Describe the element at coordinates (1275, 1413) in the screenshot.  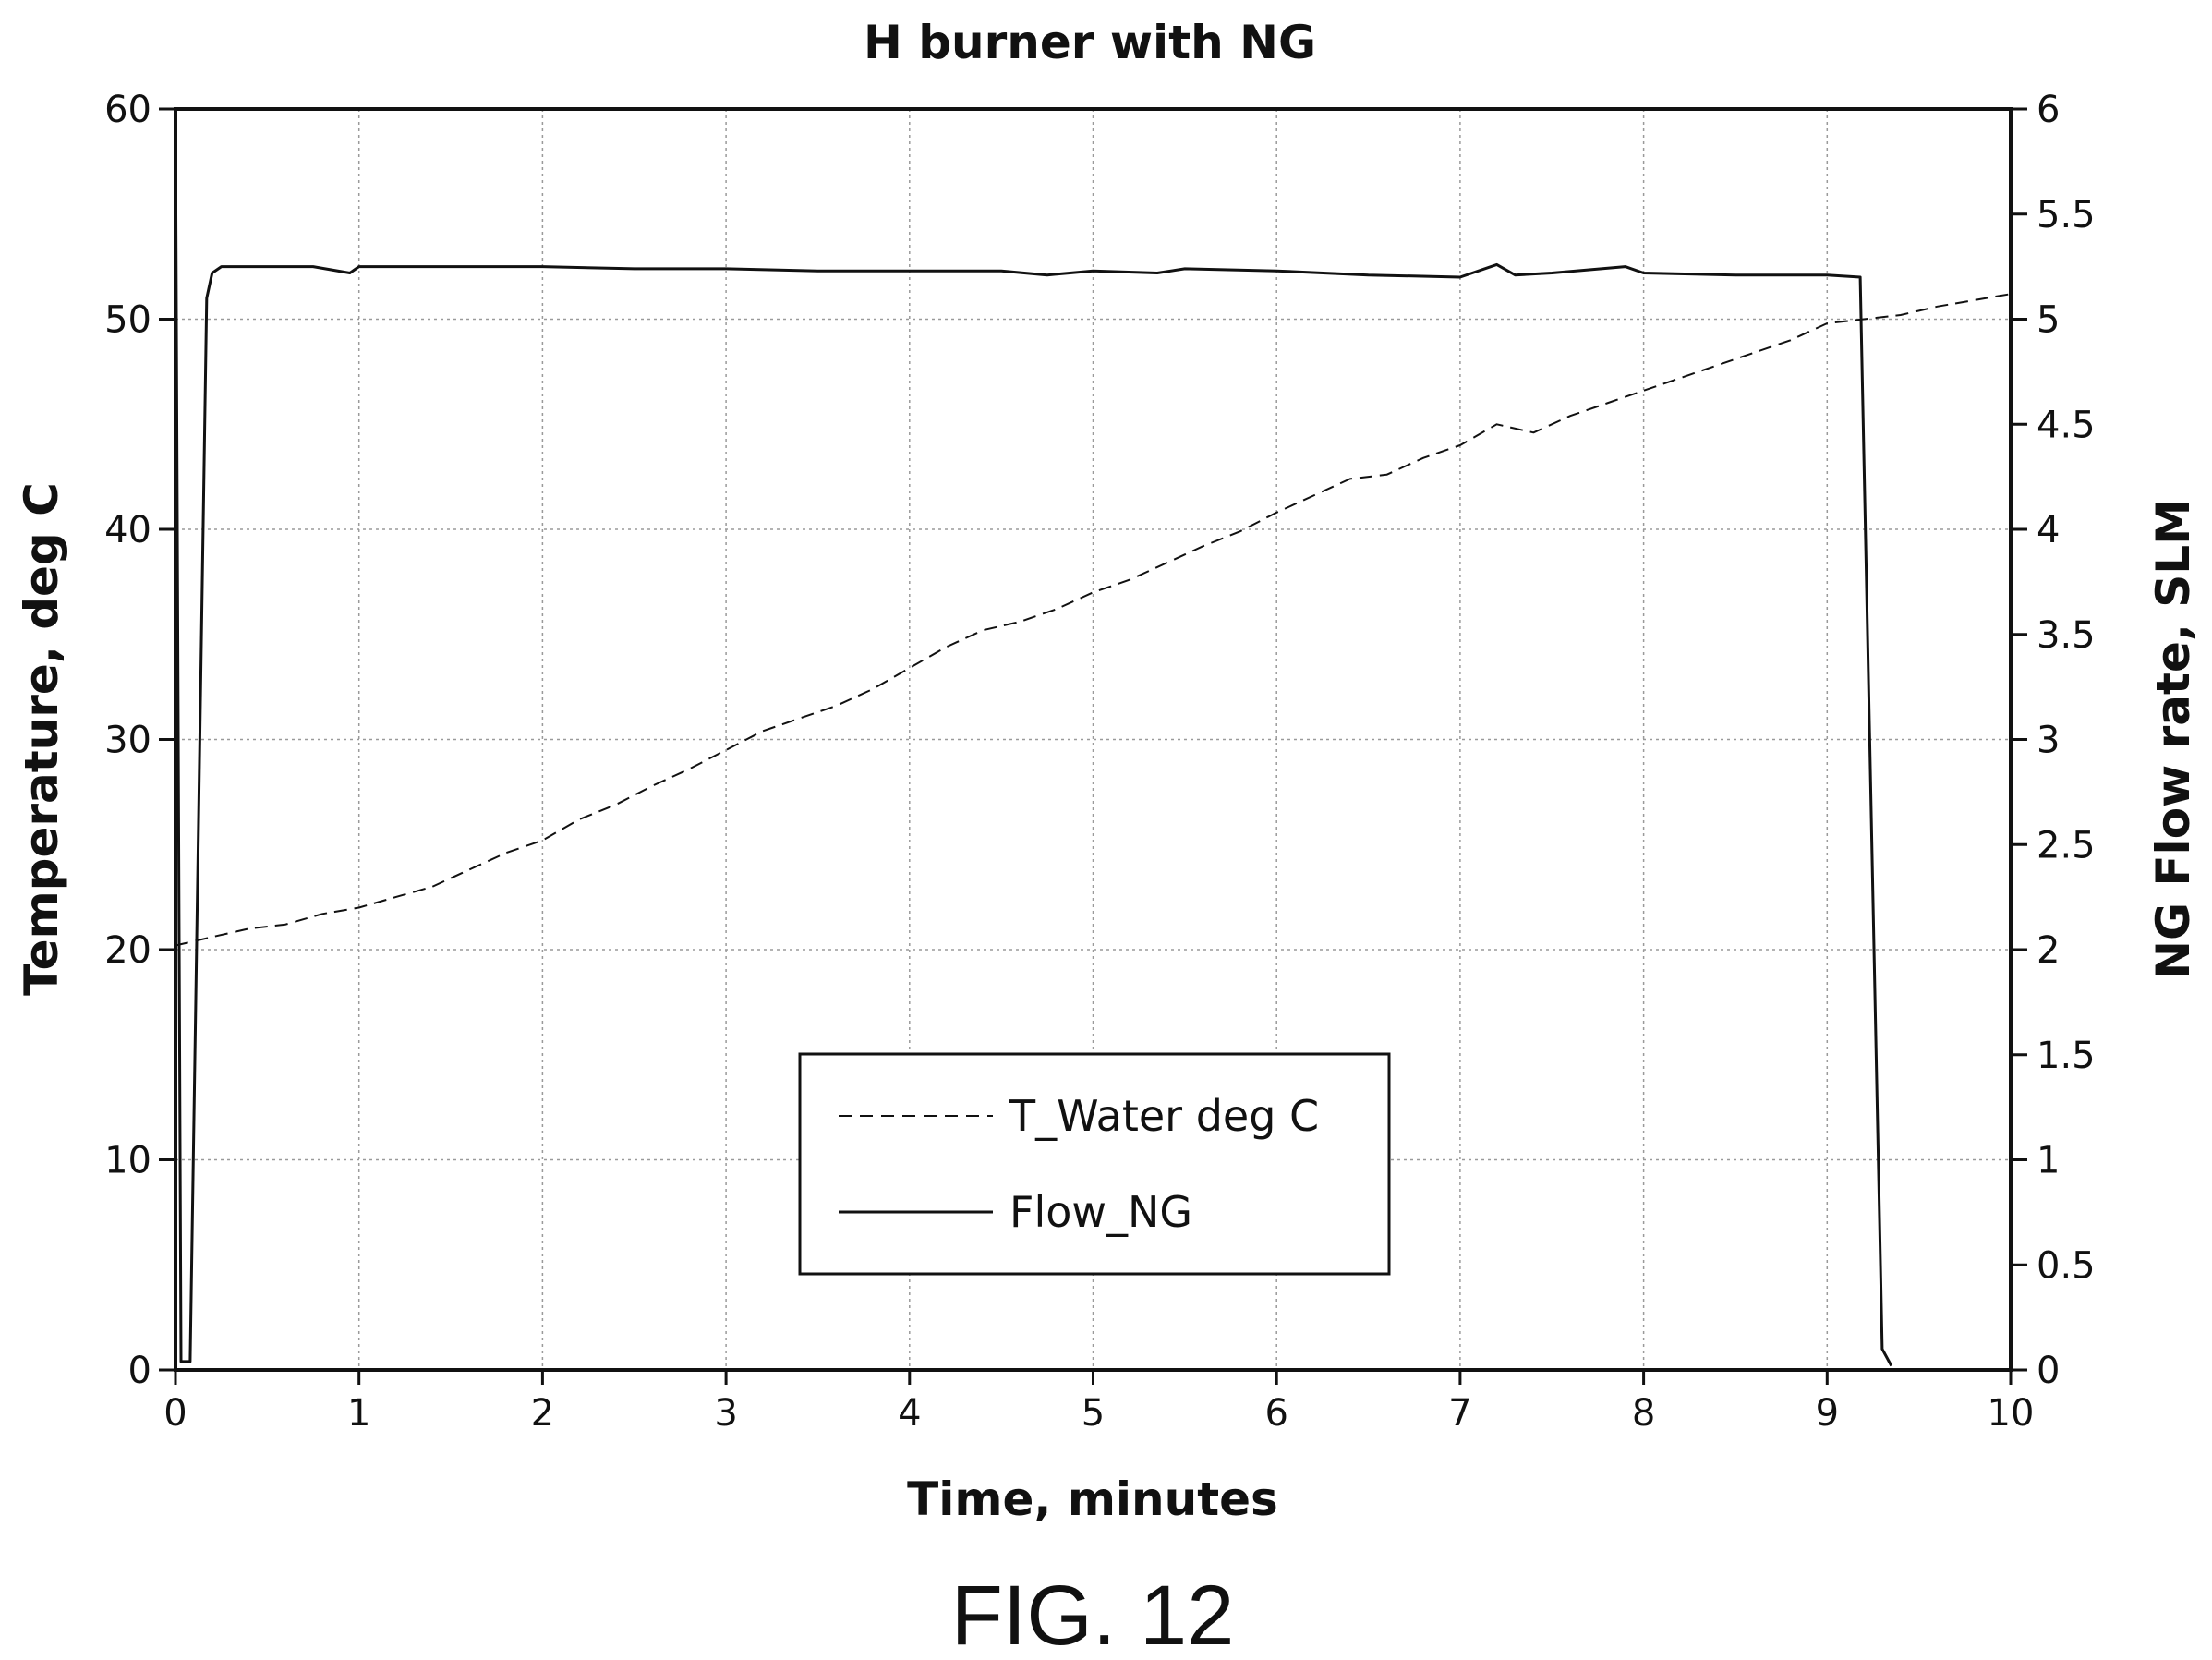
I see `x-tick-label: 6` at that location.